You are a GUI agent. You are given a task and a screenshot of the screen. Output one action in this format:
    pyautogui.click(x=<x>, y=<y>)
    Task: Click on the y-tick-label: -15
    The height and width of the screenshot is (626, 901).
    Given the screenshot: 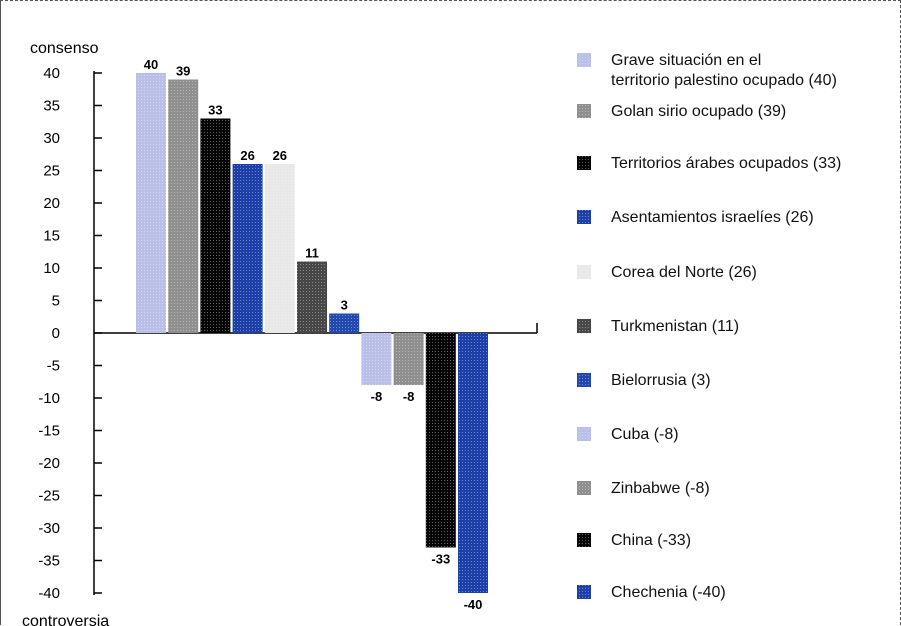 What is the action you would take?
    pyautogui.click(x=49, y=431)
    